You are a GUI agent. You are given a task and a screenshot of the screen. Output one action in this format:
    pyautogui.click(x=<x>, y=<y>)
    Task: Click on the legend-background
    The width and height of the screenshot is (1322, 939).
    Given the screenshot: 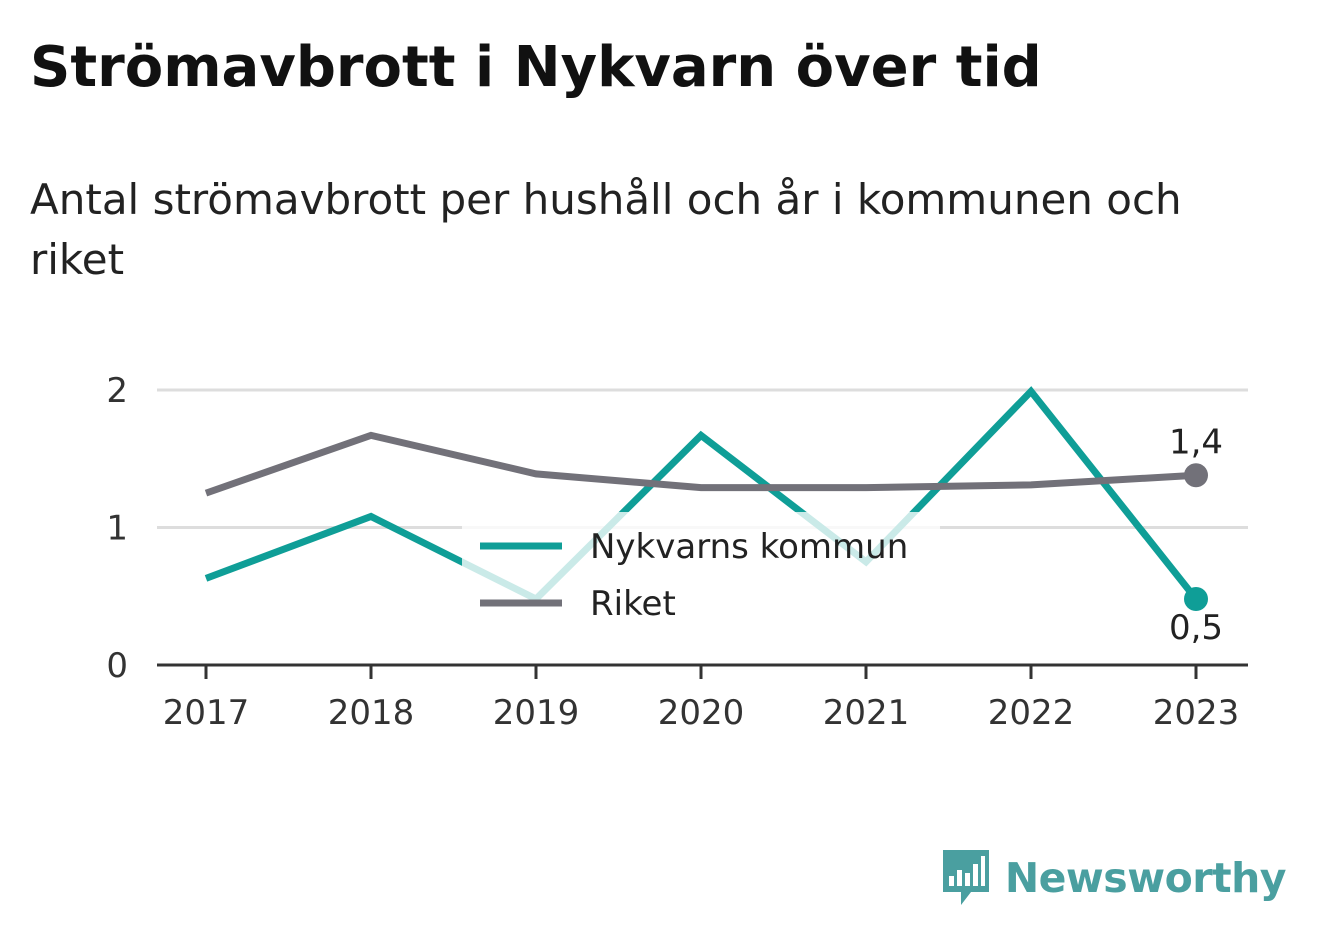 What is the action you would take?
    pyautogui.click(x=701, y=573)
    